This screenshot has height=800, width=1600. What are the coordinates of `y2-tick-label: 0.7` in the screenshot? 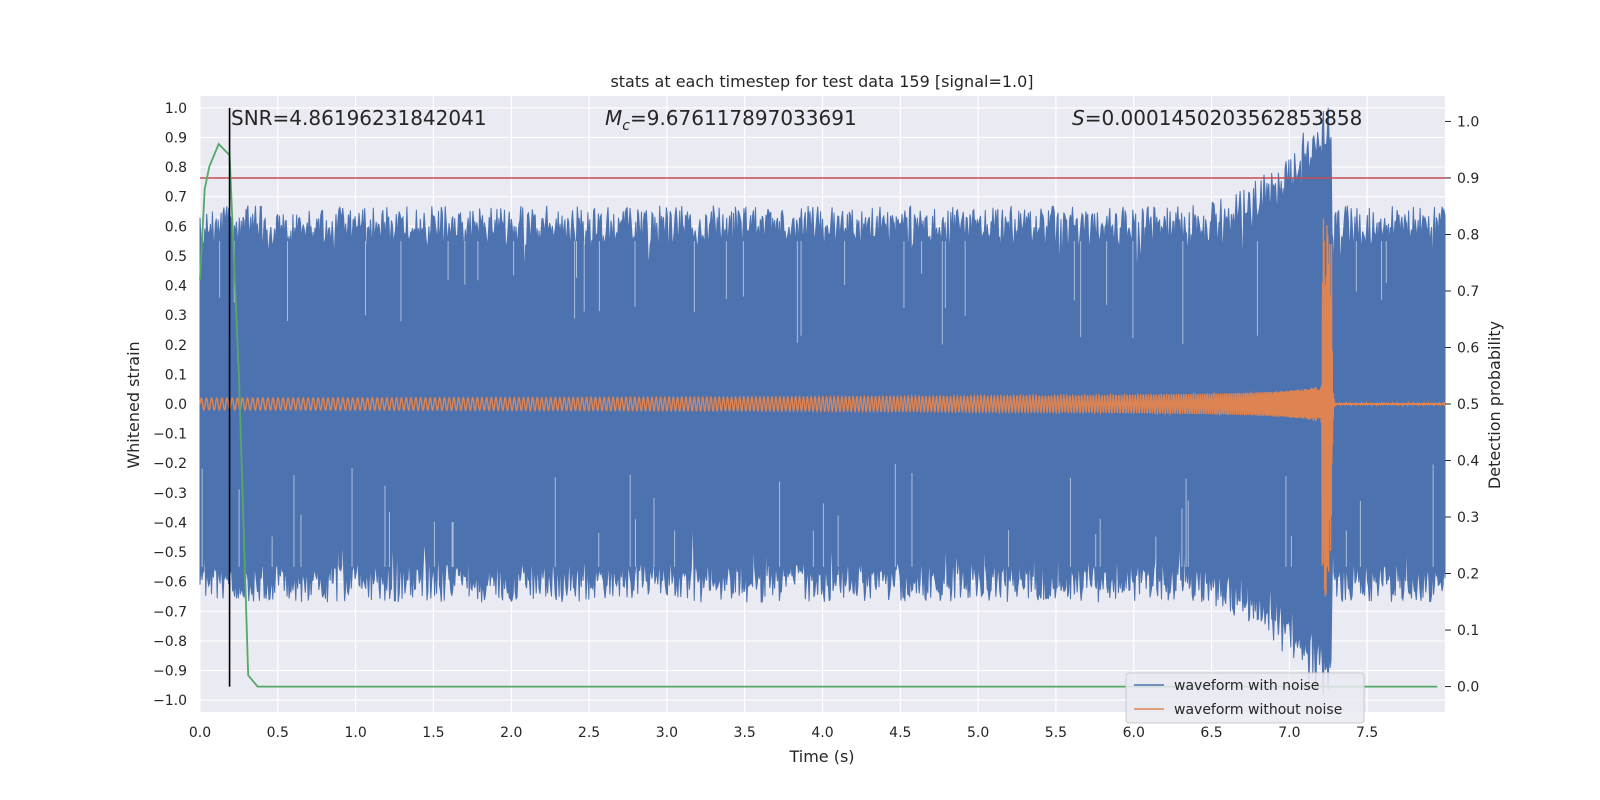 It's located at (1468, 292).